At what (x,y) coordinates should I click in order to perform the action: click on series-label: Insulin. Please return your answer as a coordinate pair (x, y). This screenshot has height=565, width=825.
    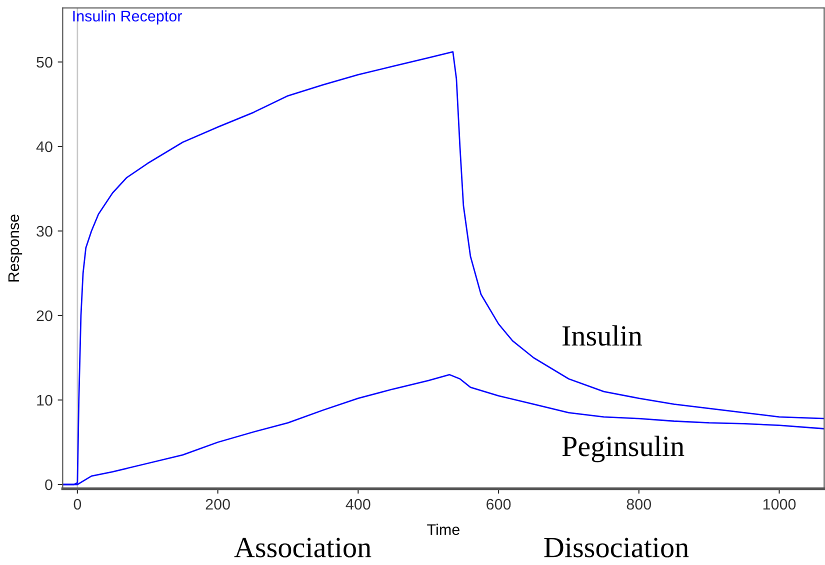
    Looking at the image, I should click on (602, 335).